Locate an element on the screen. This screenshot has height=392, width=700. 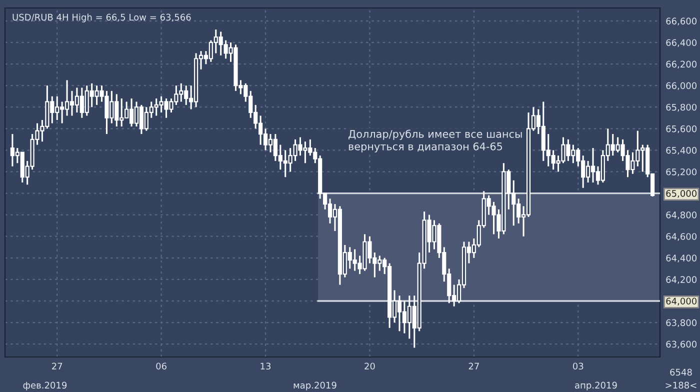
text: >188< is located at coordinates (681, 385).